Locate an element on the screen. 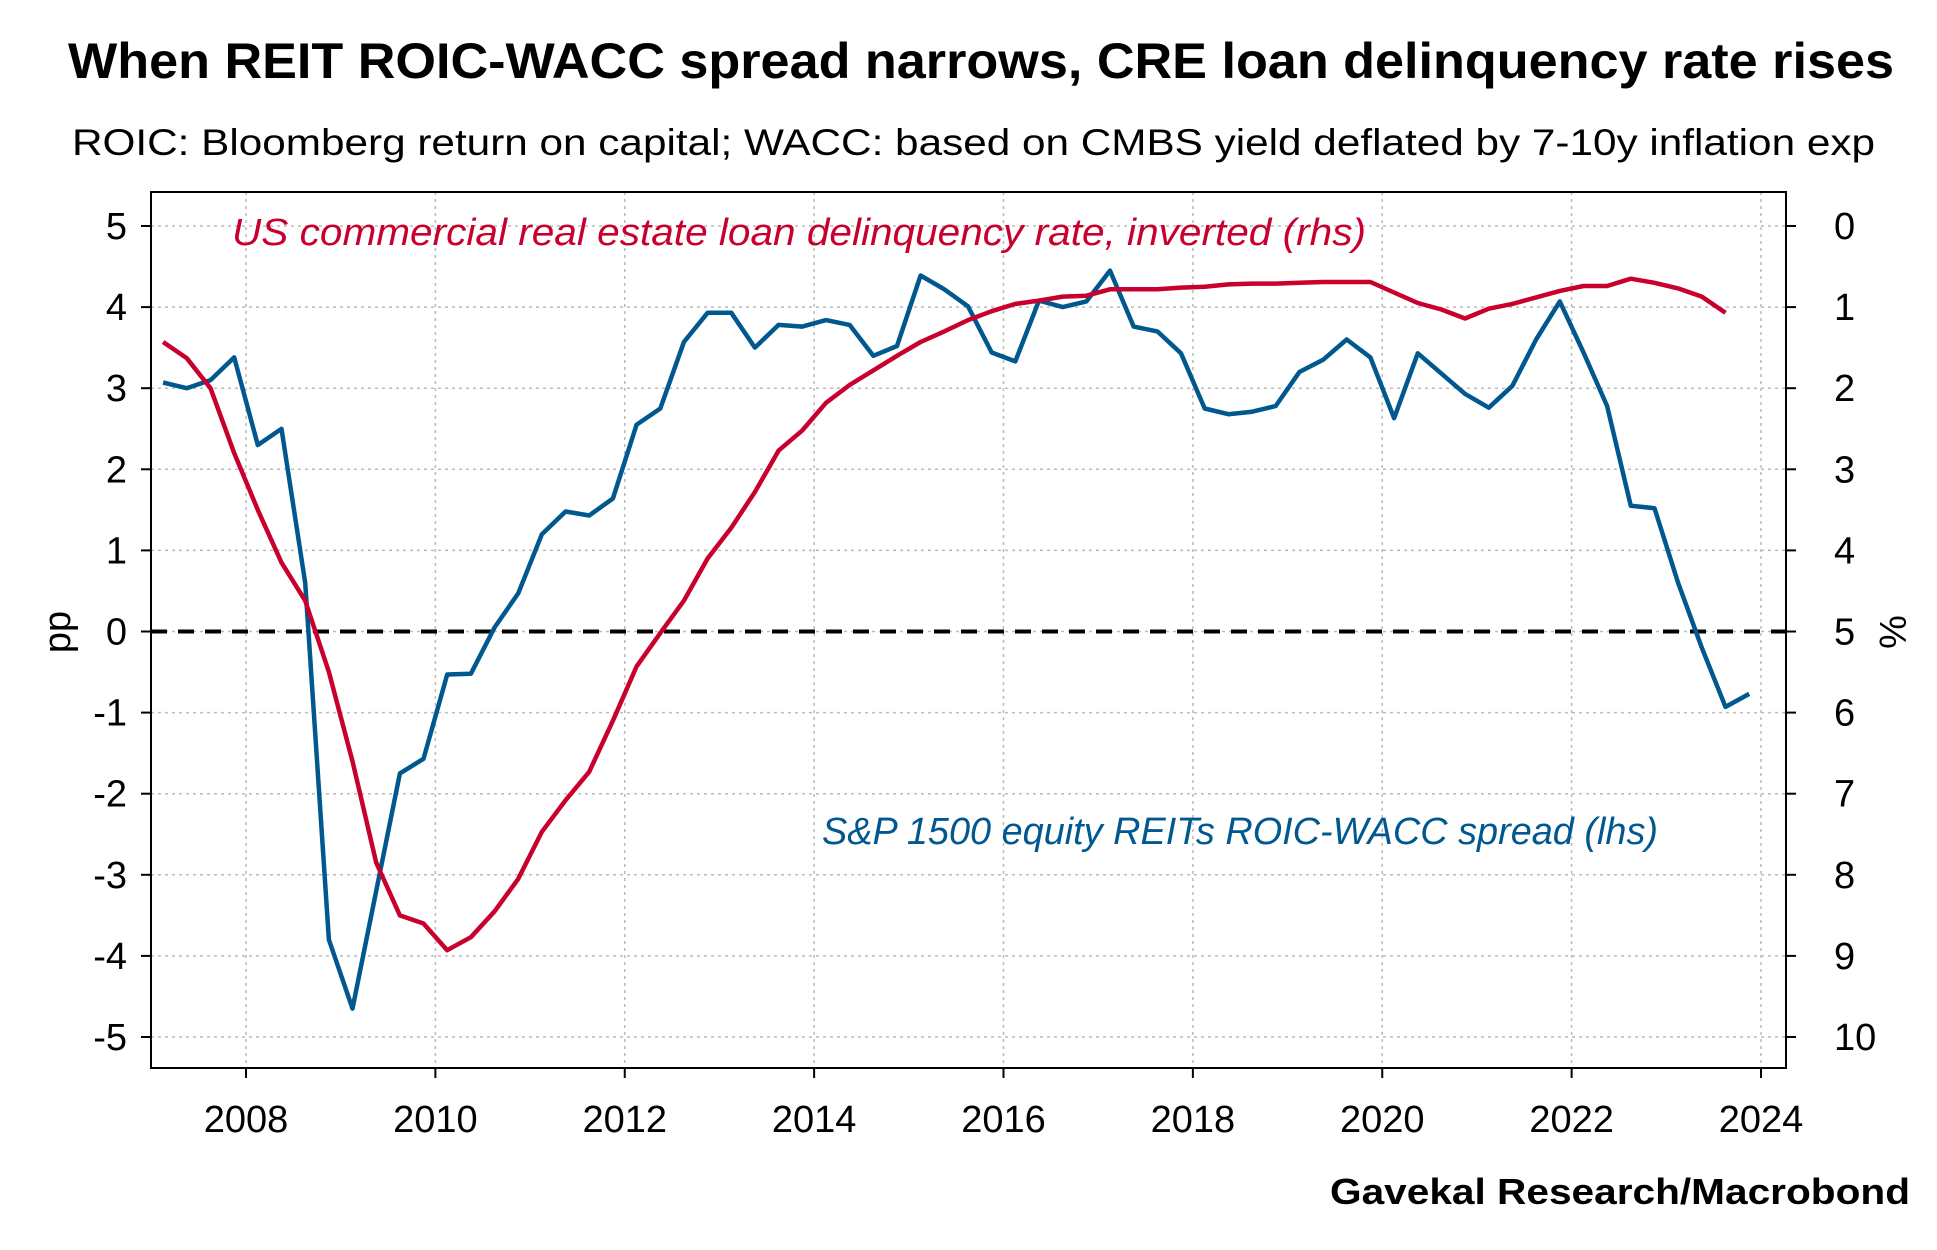  y-axis-right-label: % is located at coordinates (1892, 632).